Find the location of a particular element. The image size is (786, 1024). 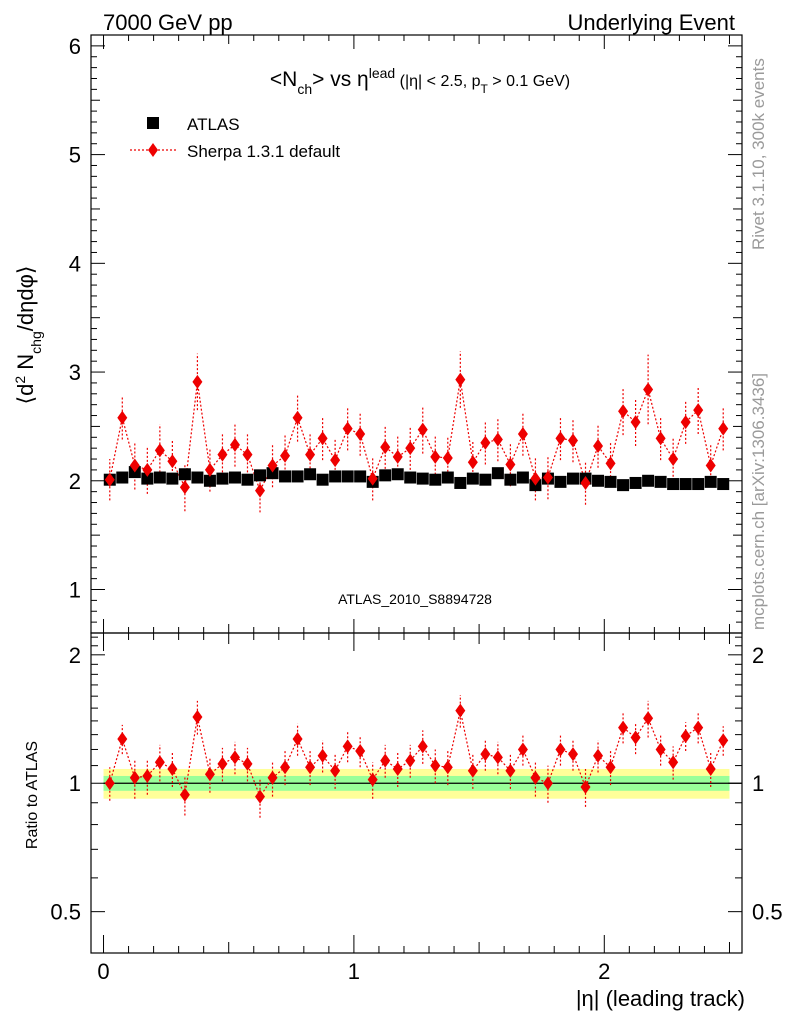

ratio-data-marks is located at coordinates (416, 756).